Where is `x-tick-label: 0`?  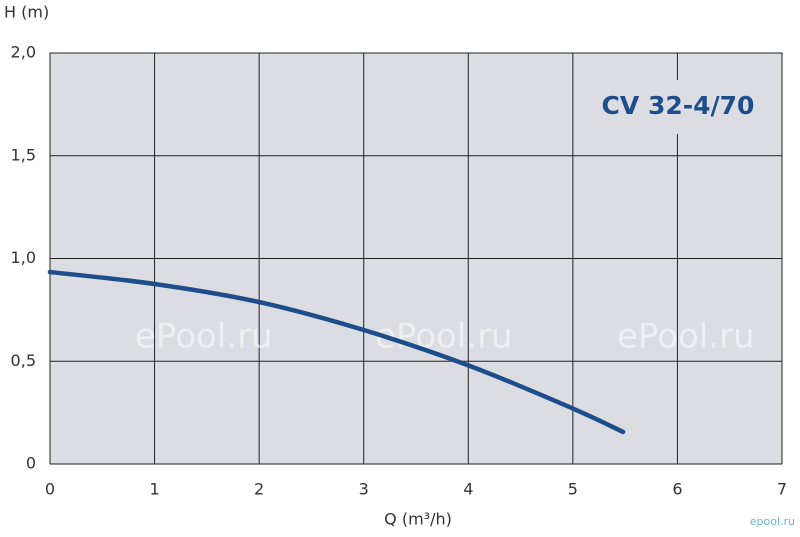 x-tick-label: 0 is located at coordinates (50, 489).